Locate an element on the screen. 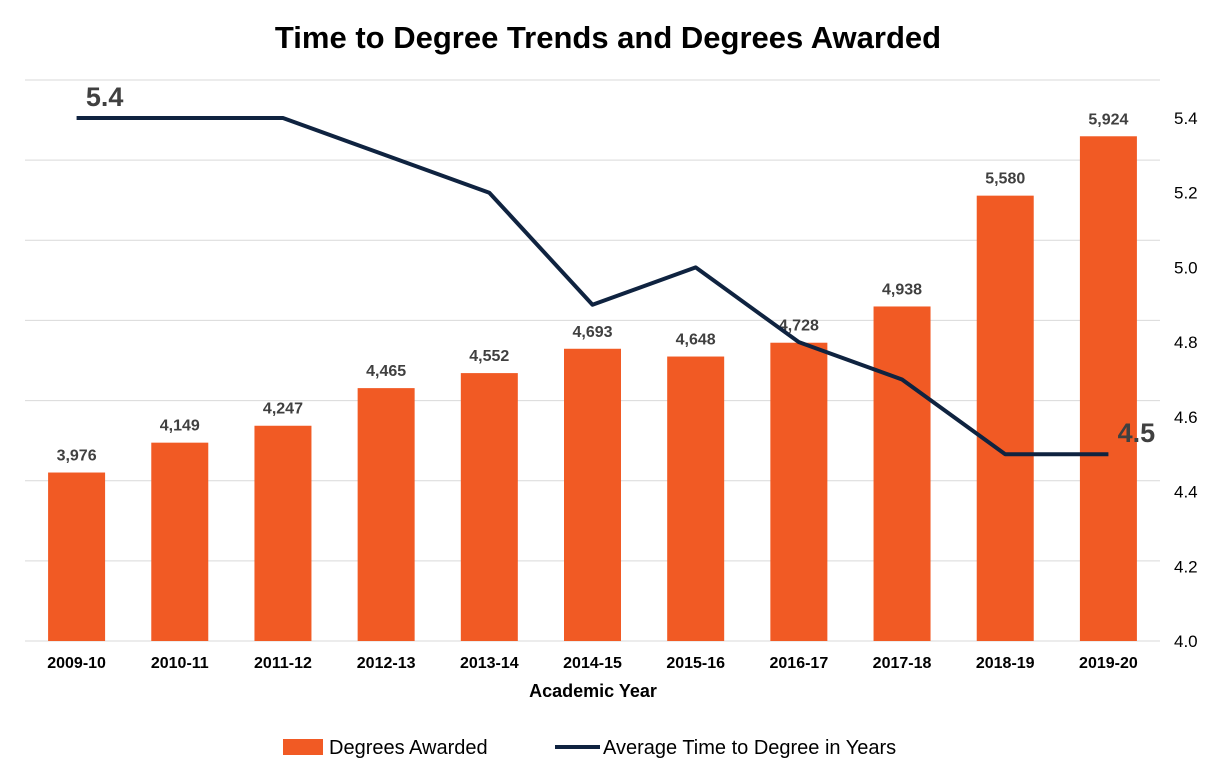 This screenshot has height=779, width=1216. y-right-tick-label: 4.0 is located at coordinates (1186, 641).